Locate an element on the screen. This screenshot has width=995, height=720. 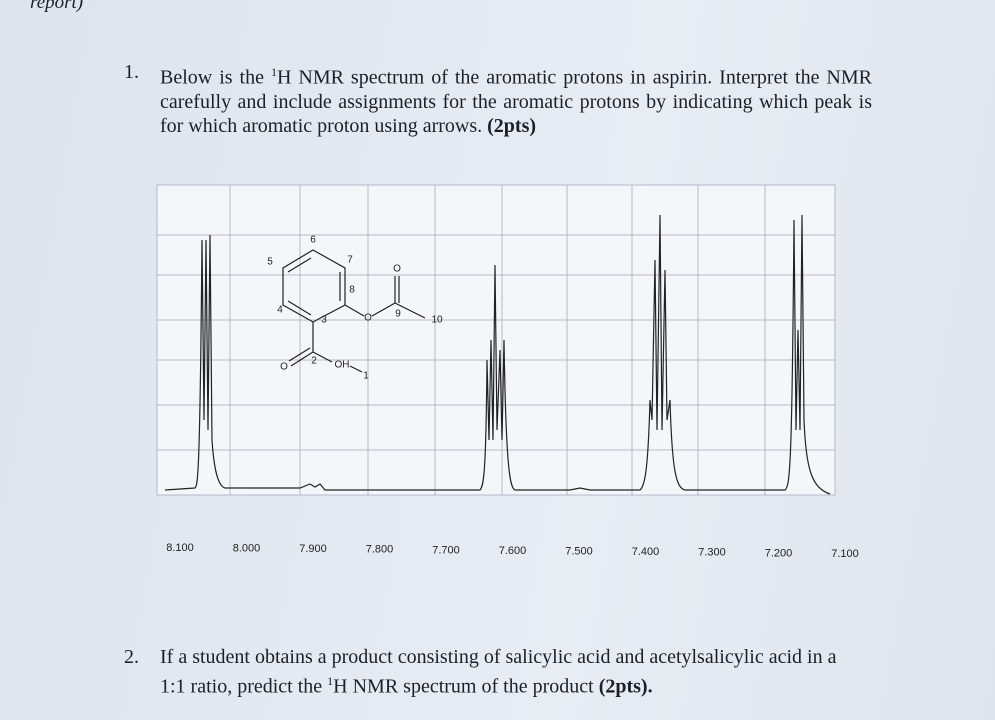
question-number: 2. is located at coordinates (131, 657).